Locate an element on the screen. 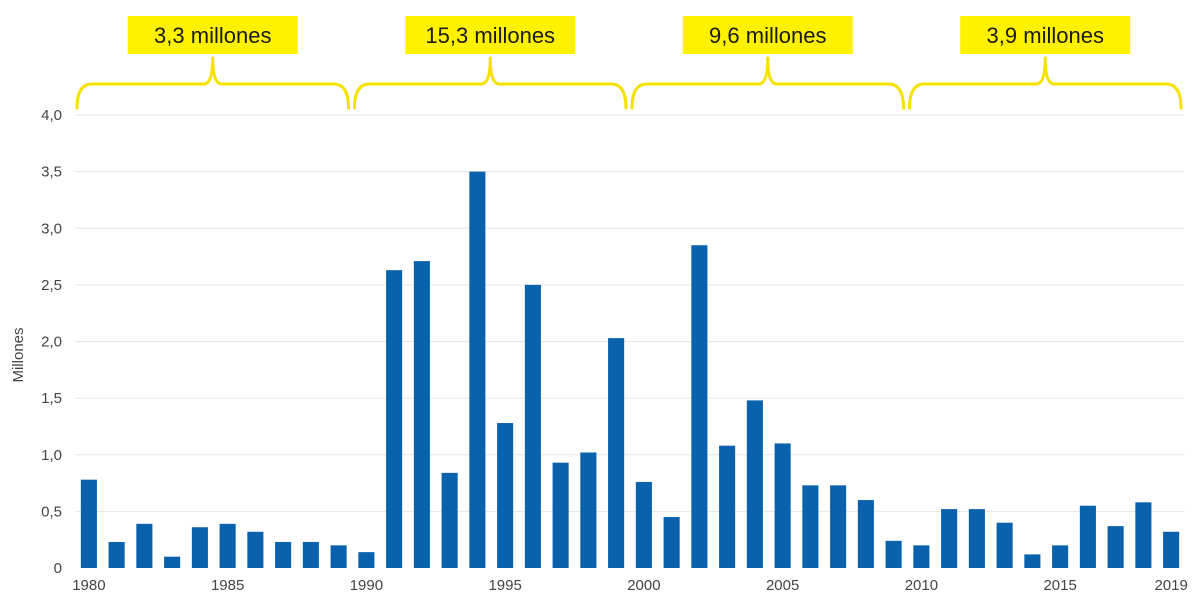 The height and width of the screenshot is (594, 1195). bar-2011 is located at coordinates (949, 538).